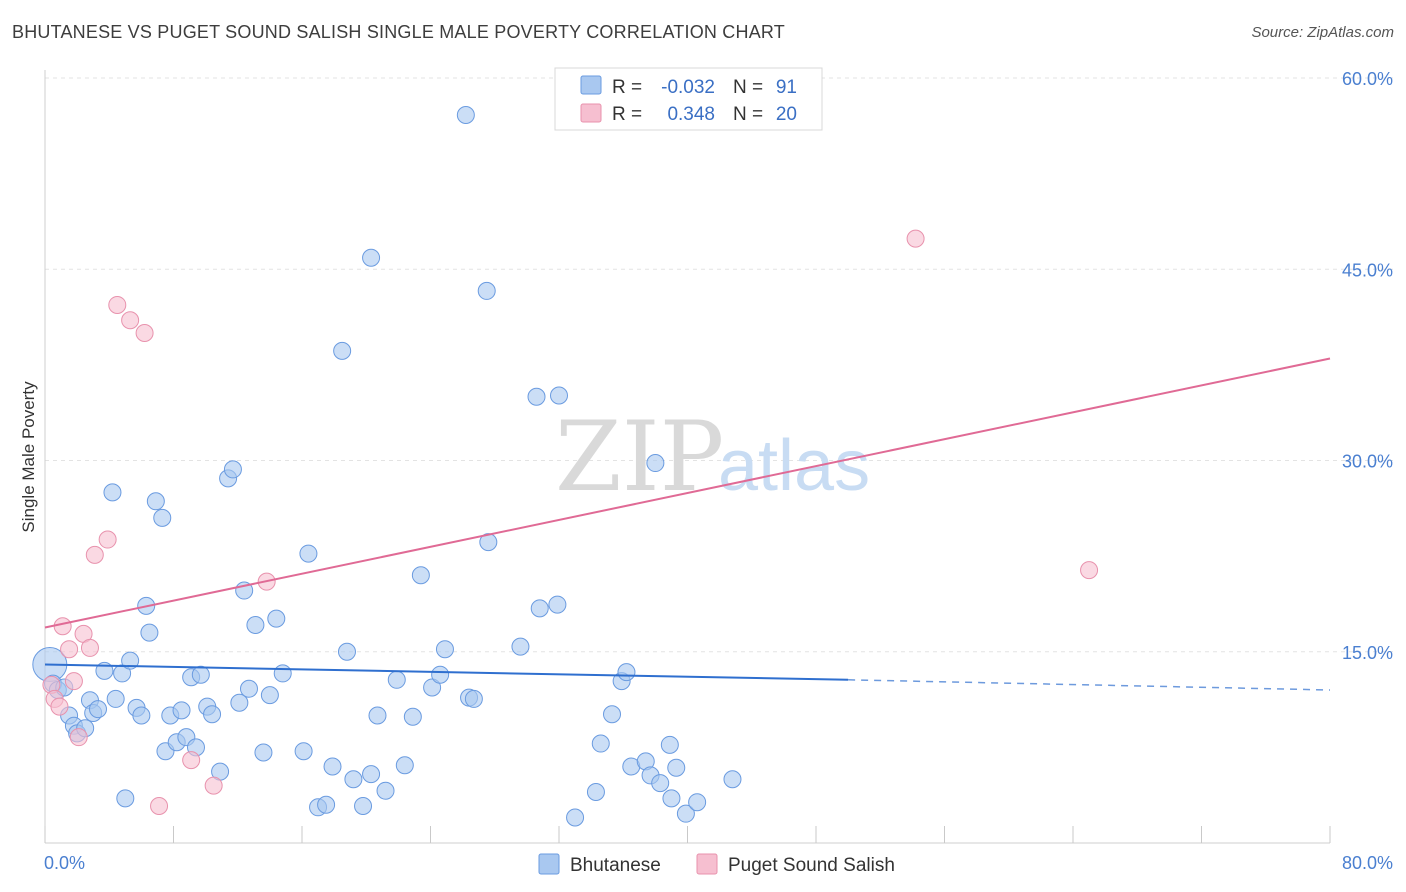 Image resolution: width=1406 pixels, height=892 pixels. What do you see at coordinates (1089, 685) in the screenshot?
I see `trend-line-bhutanese-extension` at bounding box center [1089, 685].